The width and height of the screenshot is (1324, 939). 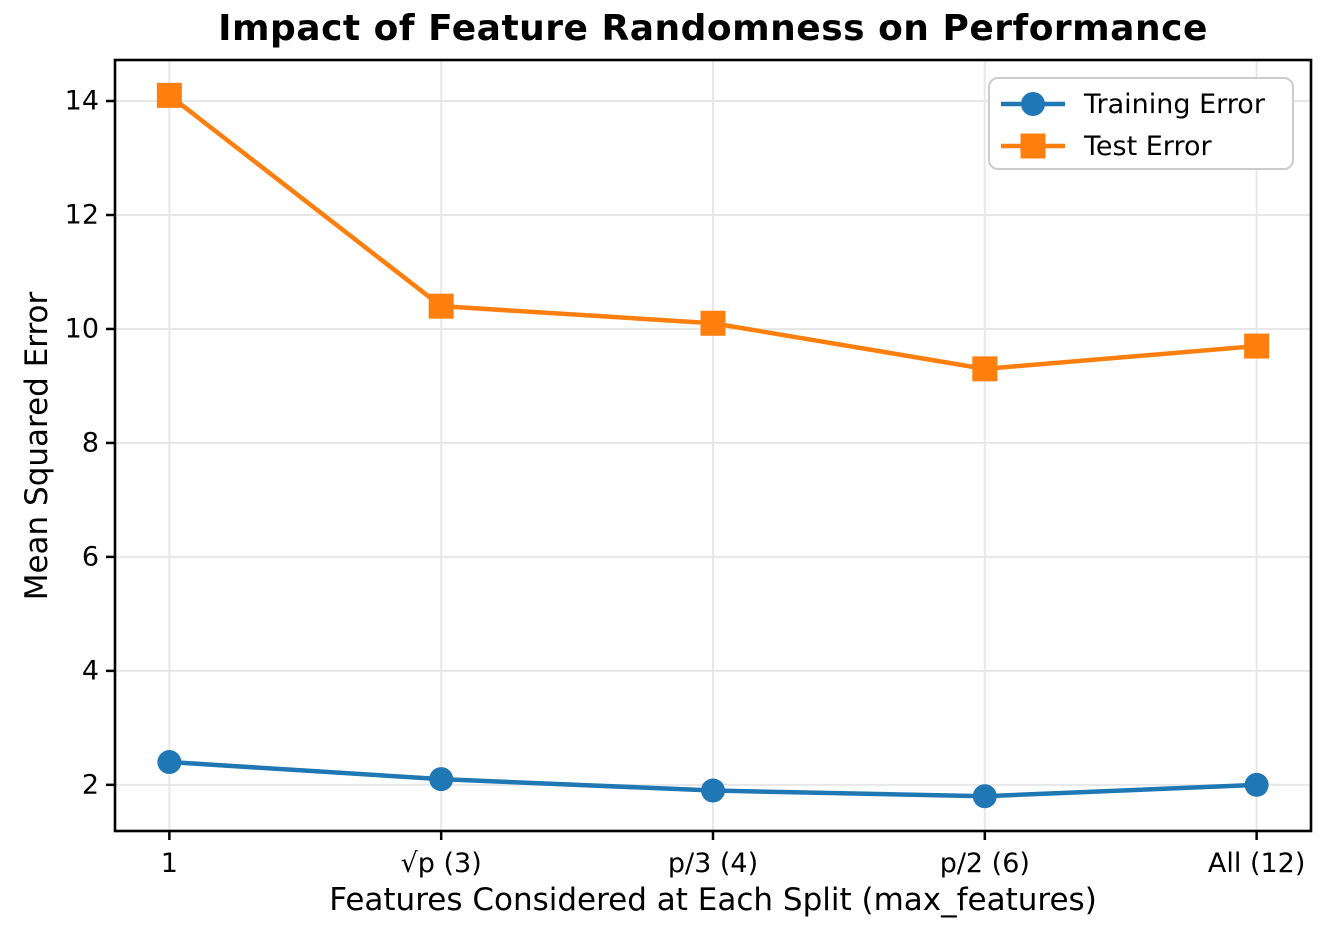 I want to click on legend-item-test-error: Test Error, so click(x=1141, y=146).